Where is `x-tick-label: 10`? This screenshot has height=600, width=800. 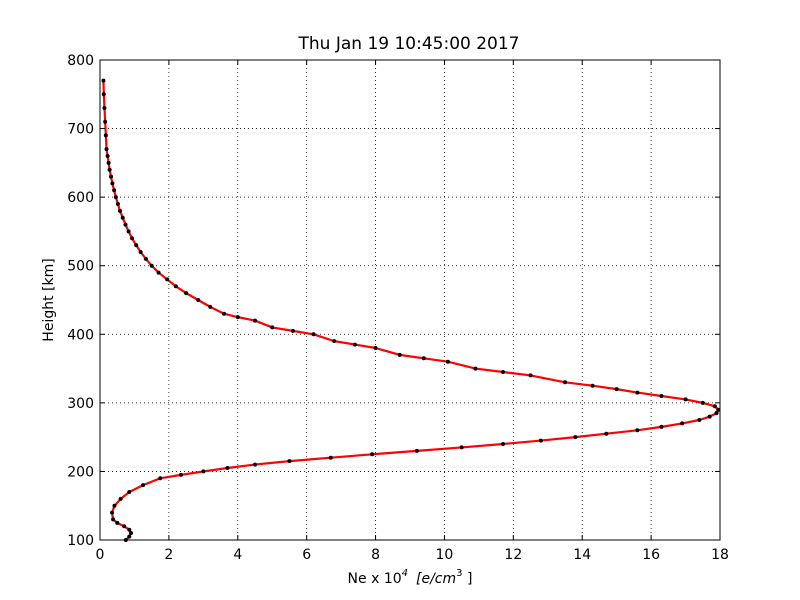
x-tick-label: 10 is located at coordinates (445, 555).